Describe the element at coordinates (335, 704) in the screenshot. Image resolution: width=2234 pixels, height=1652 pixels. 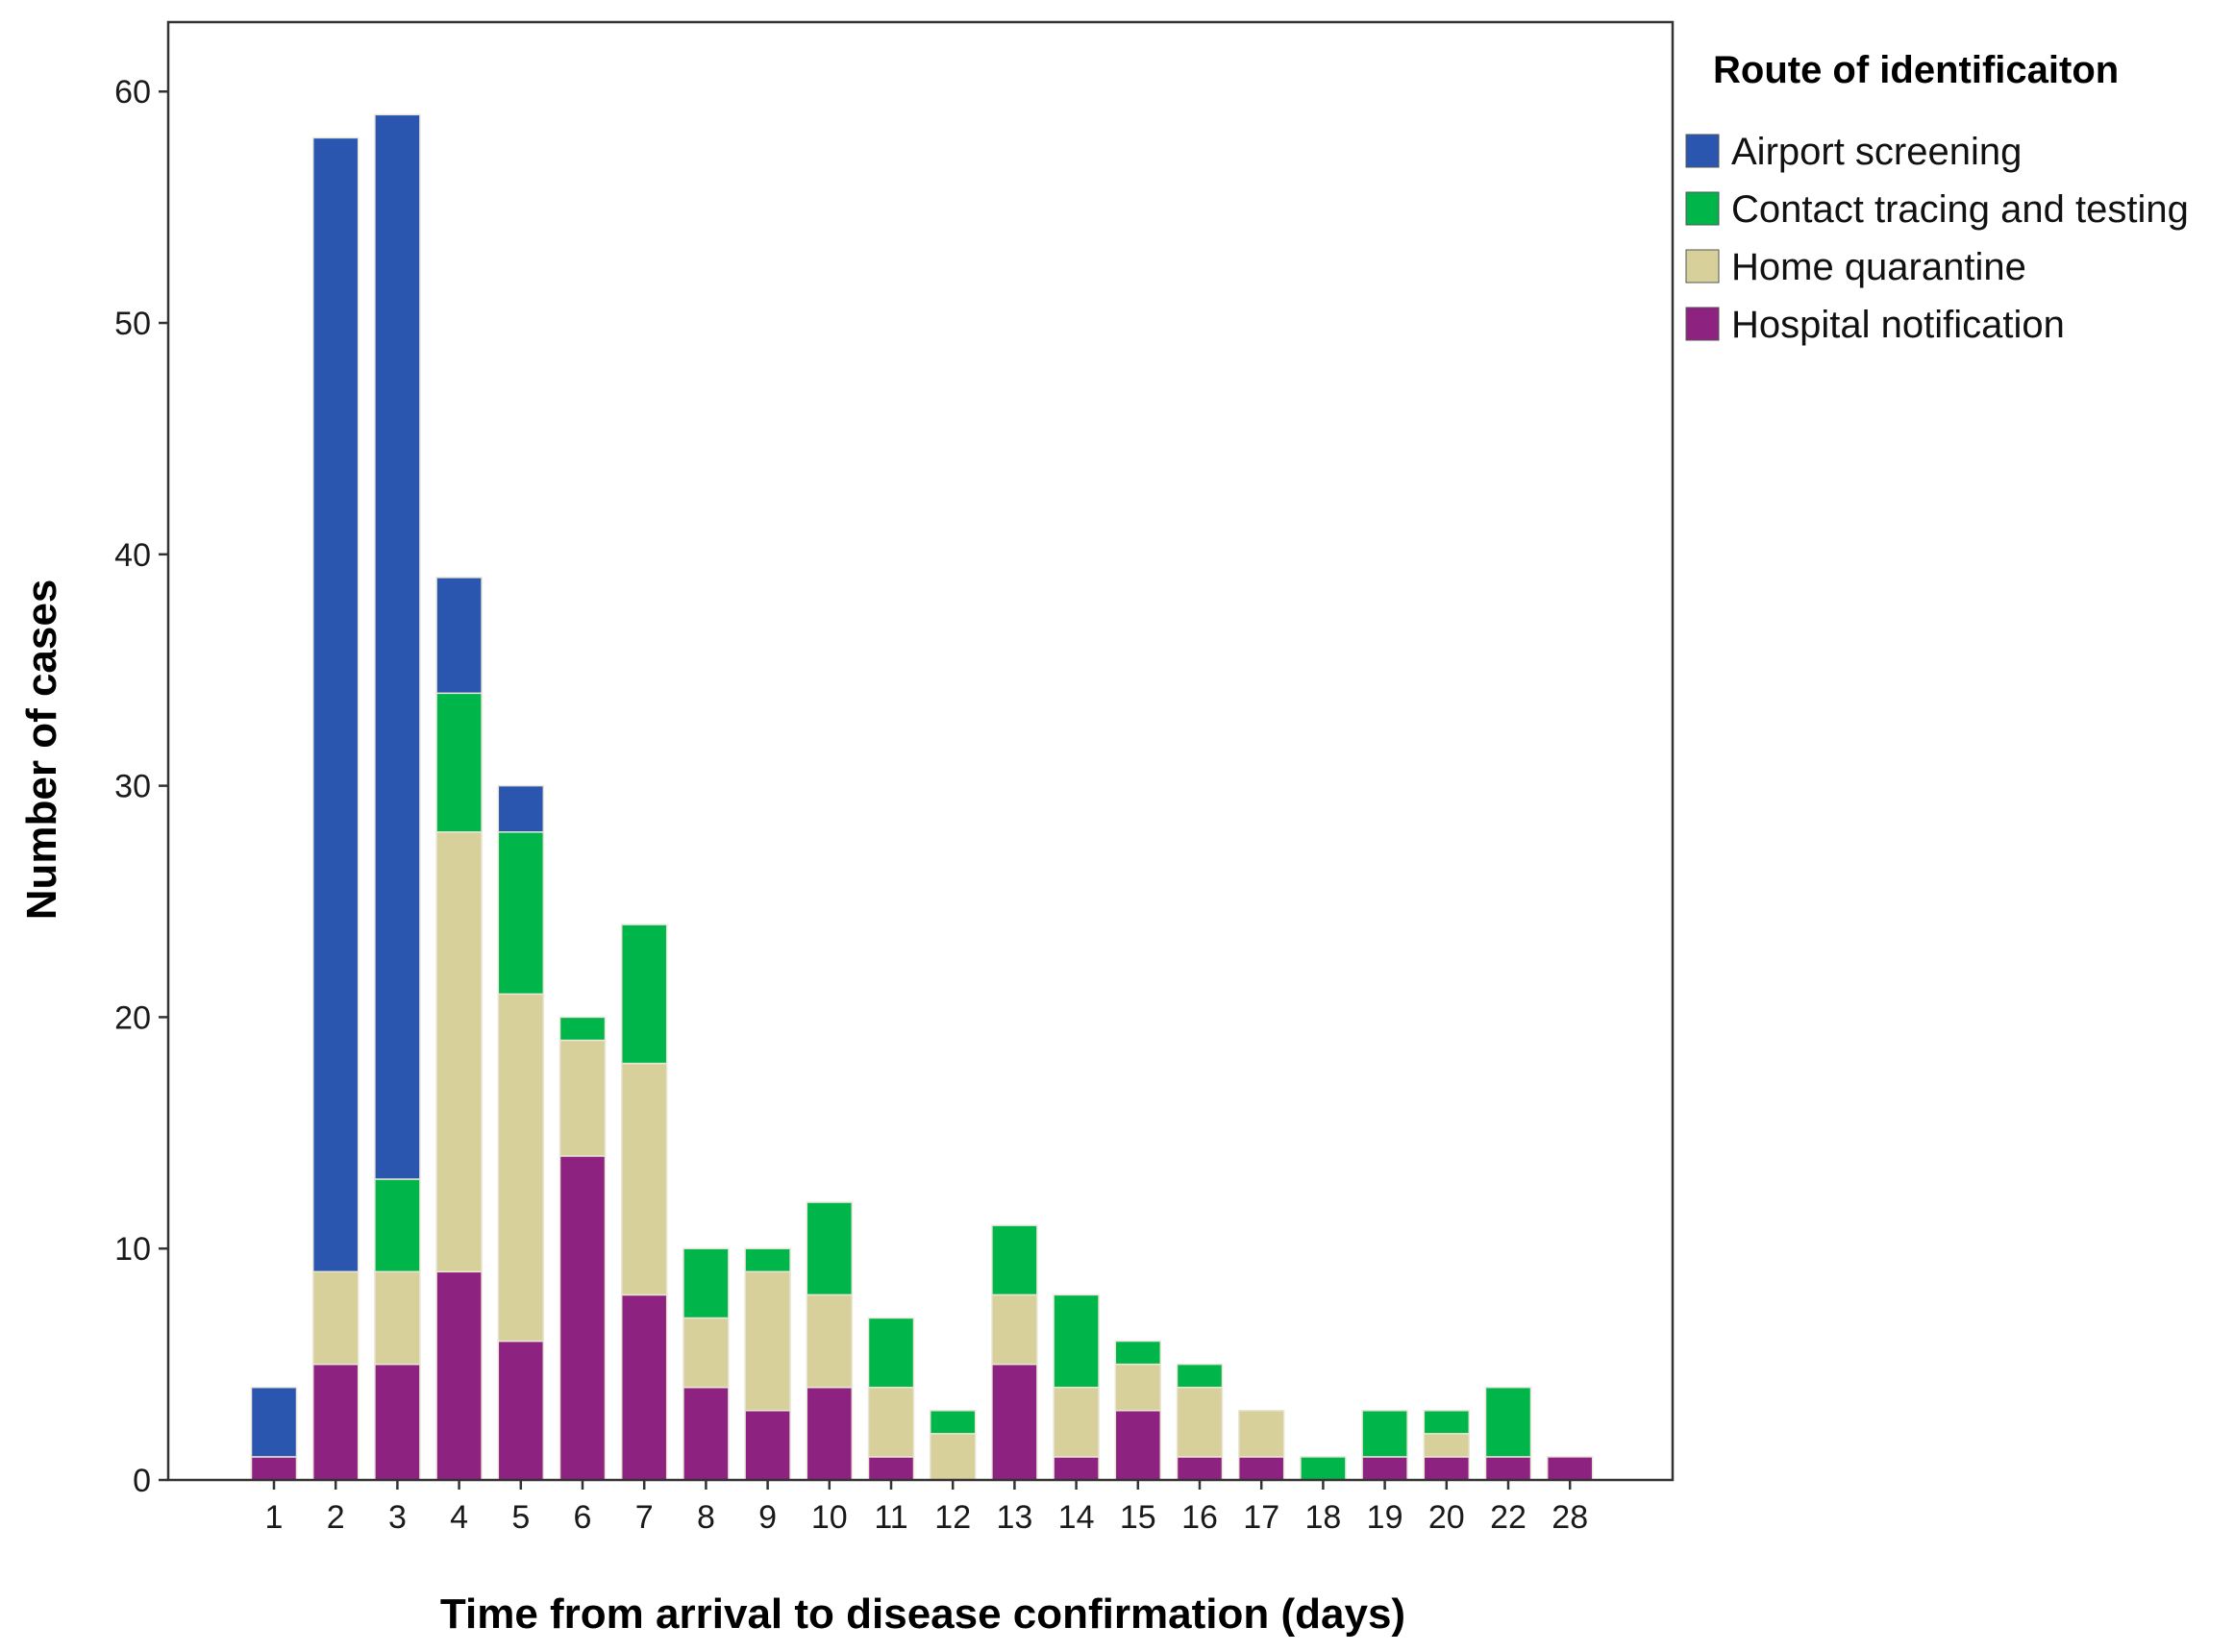
I see `bar-day-2-airport-screening` at that location.